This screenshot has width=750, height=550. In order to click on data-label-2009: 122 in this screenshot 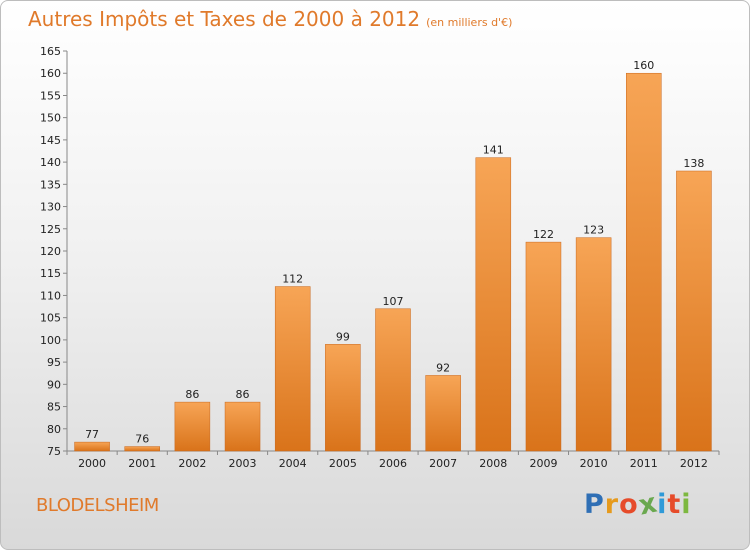, I will do `click(543, 234)`.